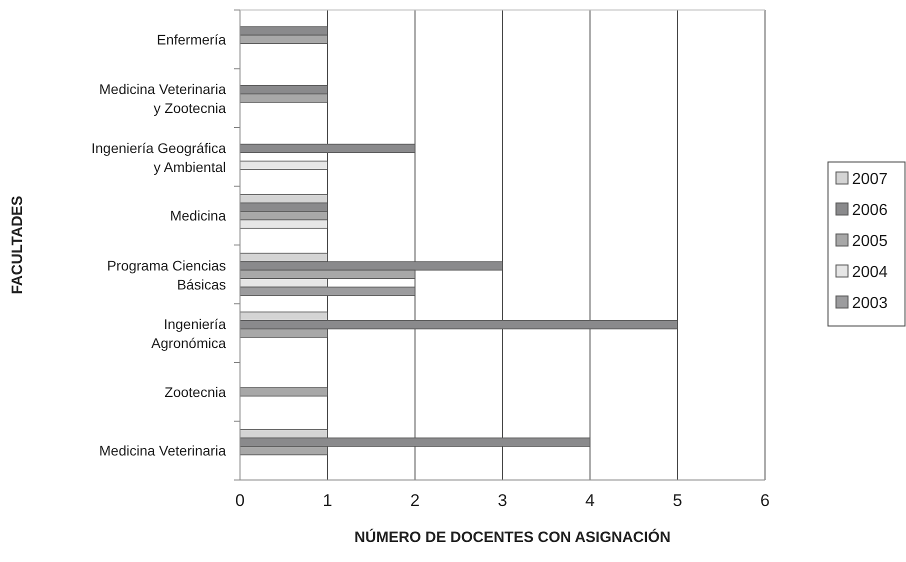  What do you see at coordinates (503, 500) in the screenshot?
I see `x-tick-label: 3` at bounding box center [503, 500].